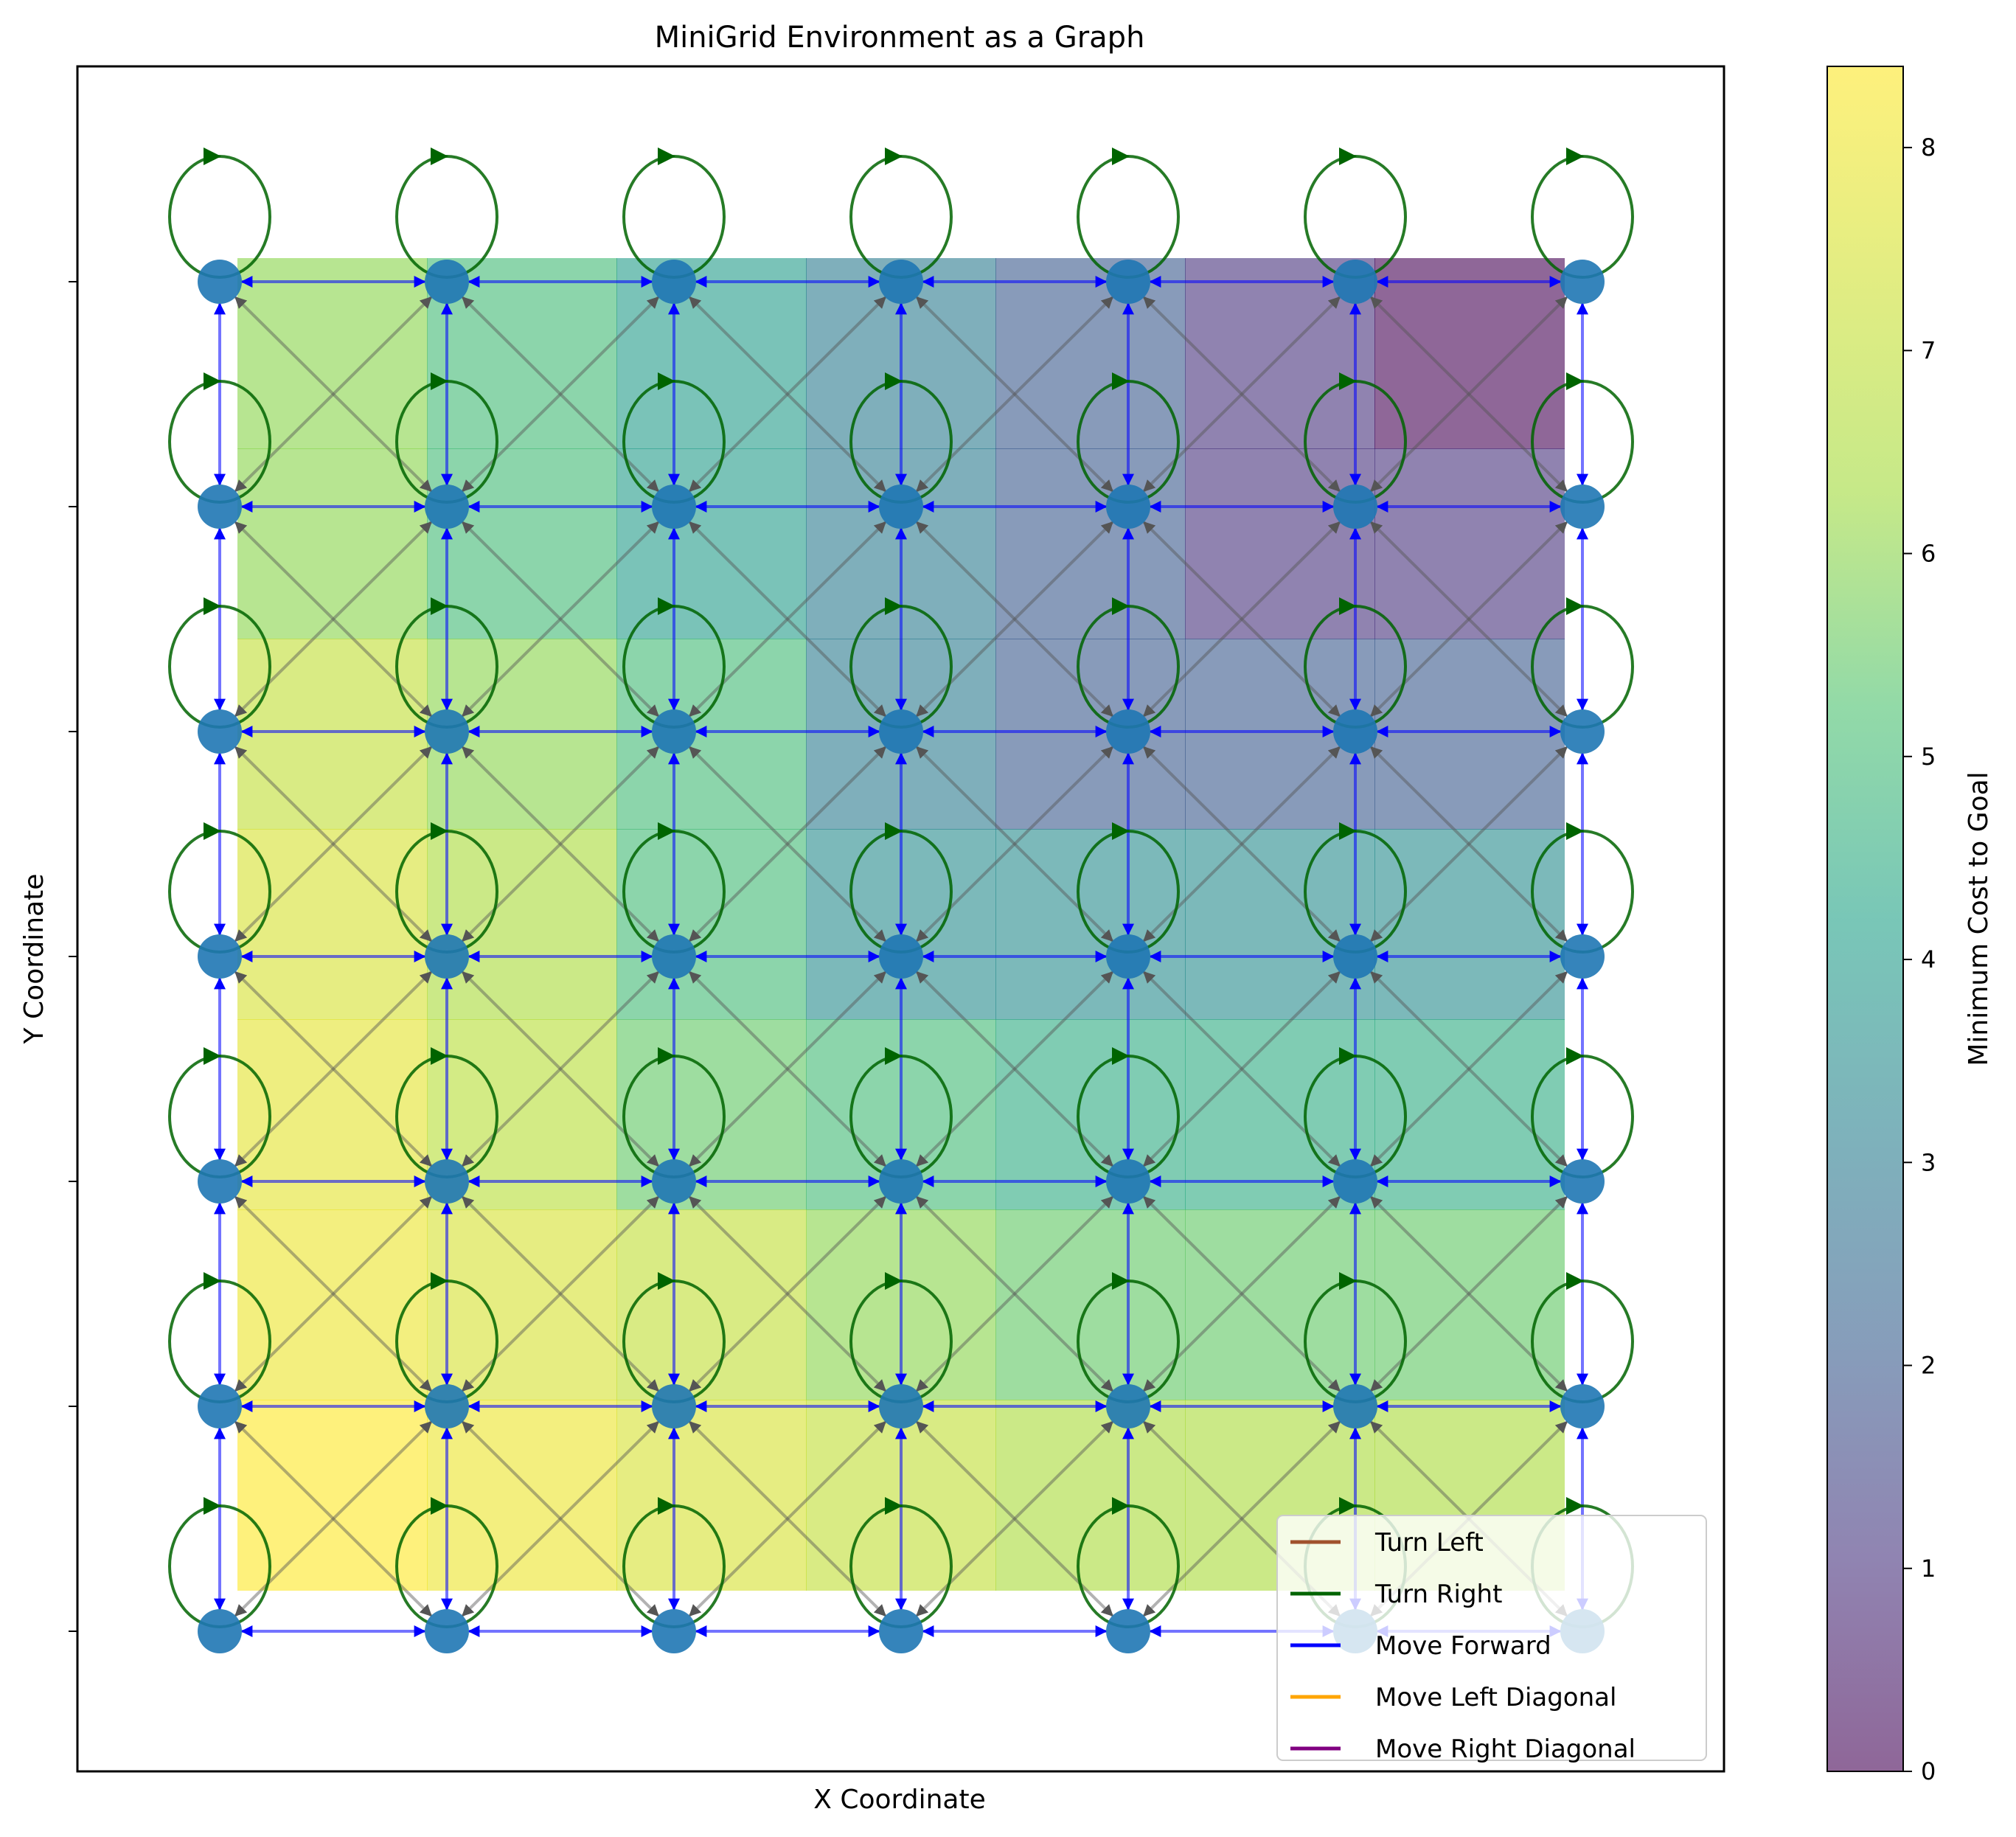 Image resolution: width=2016 pixels, height=1837 pixels. What do you see at coordinates (1919, 959) in the screenshot?
I see `colorbar-ticks: 0 1 2 3 4 5 6 7 8` at bounding box center [1919, 959].